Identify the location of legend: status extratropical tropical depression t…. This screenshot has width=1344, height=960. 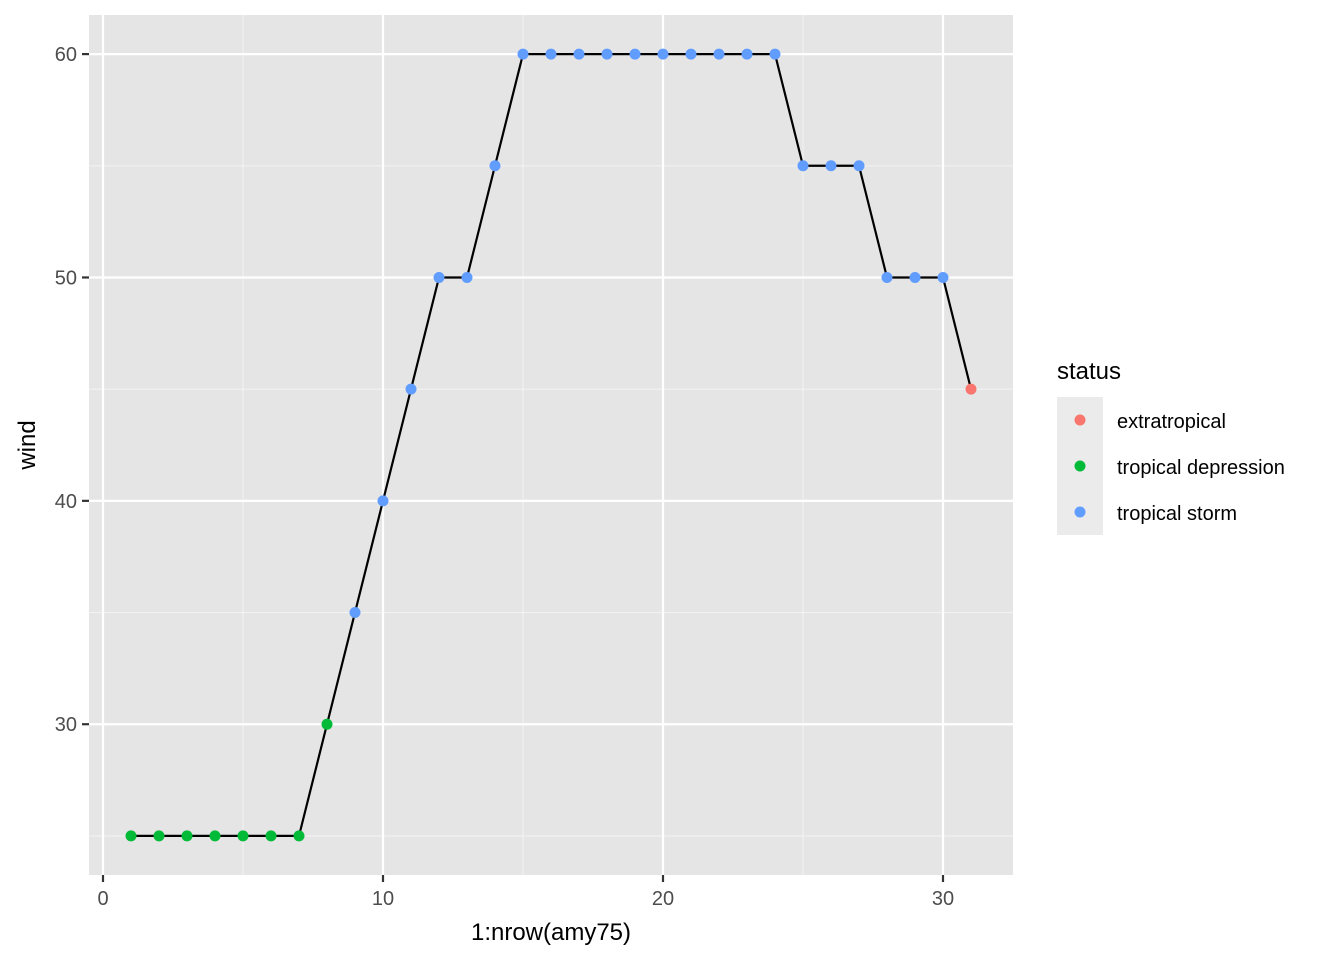
(1171, 446).